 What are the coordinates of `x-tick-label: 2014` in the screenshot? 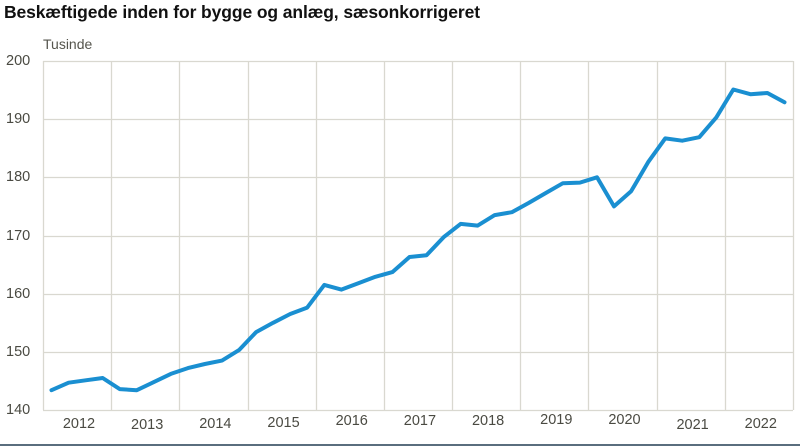 It's located at (215, 424).